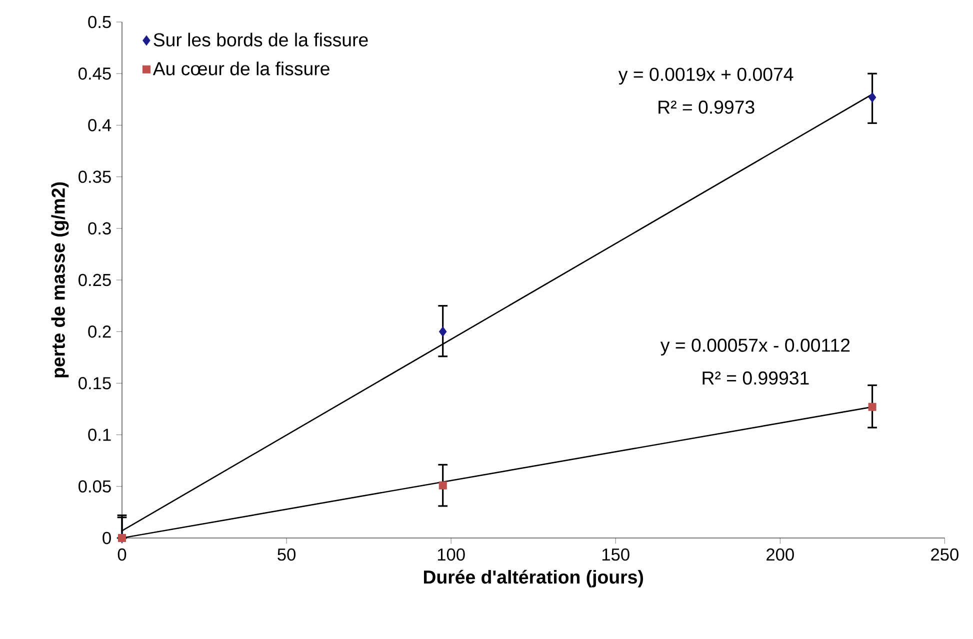 This screenshot has width=973, height=639. I want to click on y-tick-label: 0.2, so click(99, 331).